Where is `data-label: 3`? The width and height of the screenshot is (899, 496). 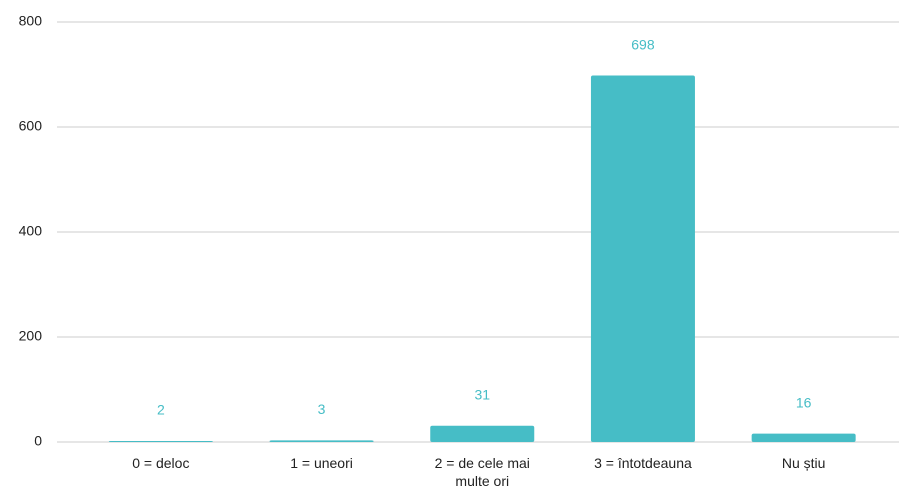 data-label: 3 is located at coordinates (322, 409).